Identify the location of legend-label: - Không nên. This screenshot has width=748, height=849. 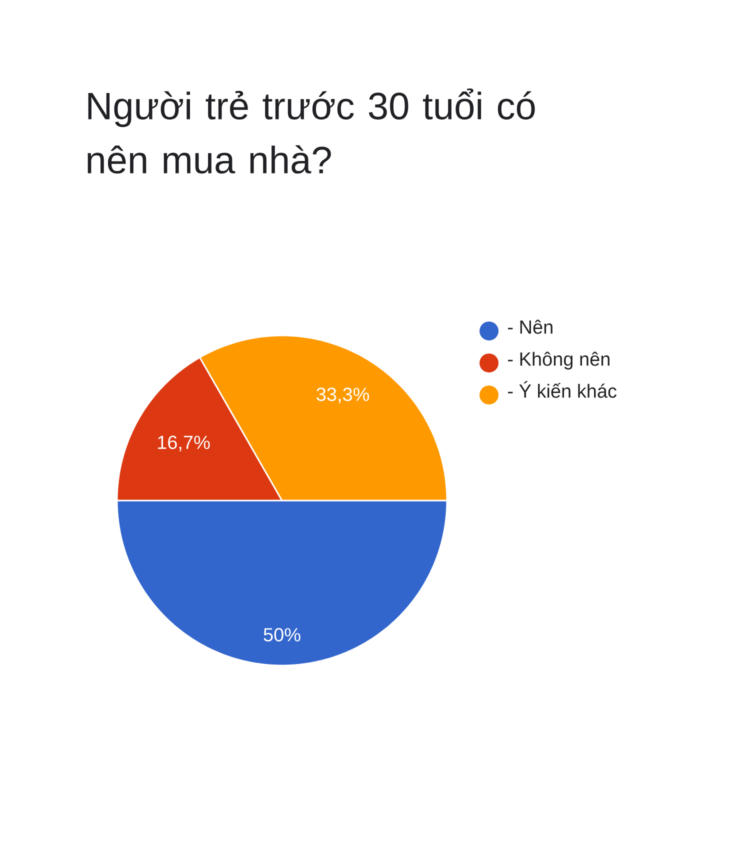
(559, 361).